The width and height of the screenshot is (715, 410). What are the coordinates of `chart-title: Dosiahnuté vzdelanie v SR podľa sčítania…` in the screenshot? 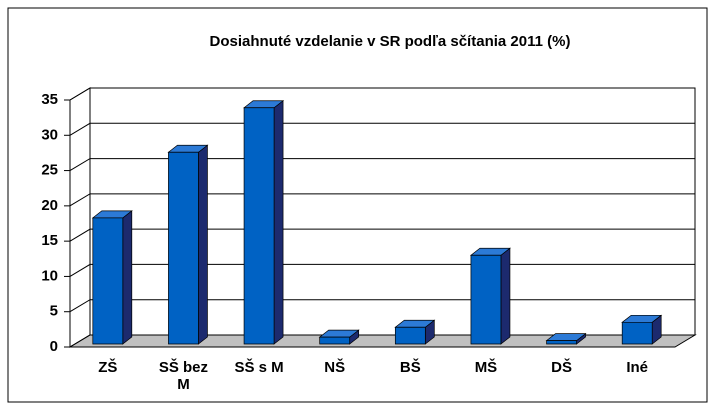 It's located at (390, 41).